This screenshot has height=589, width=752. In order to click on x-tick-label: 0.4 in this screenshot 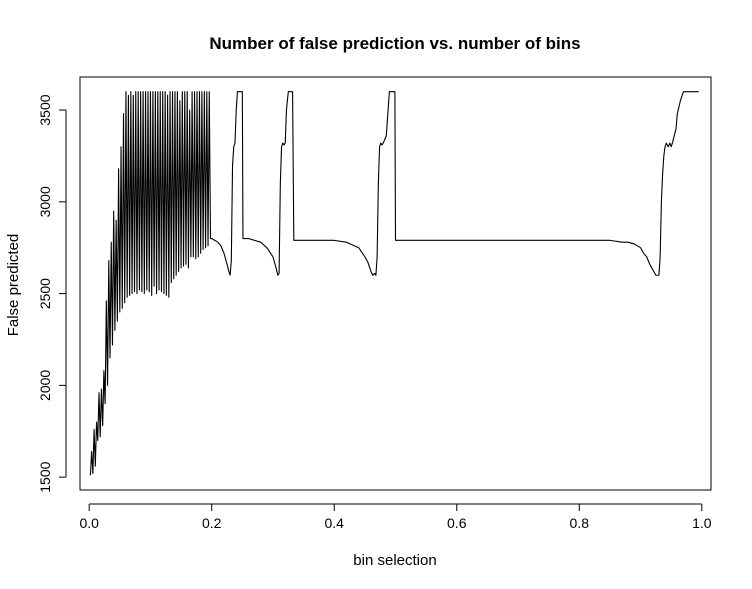, I will do `click(335, 523)`.